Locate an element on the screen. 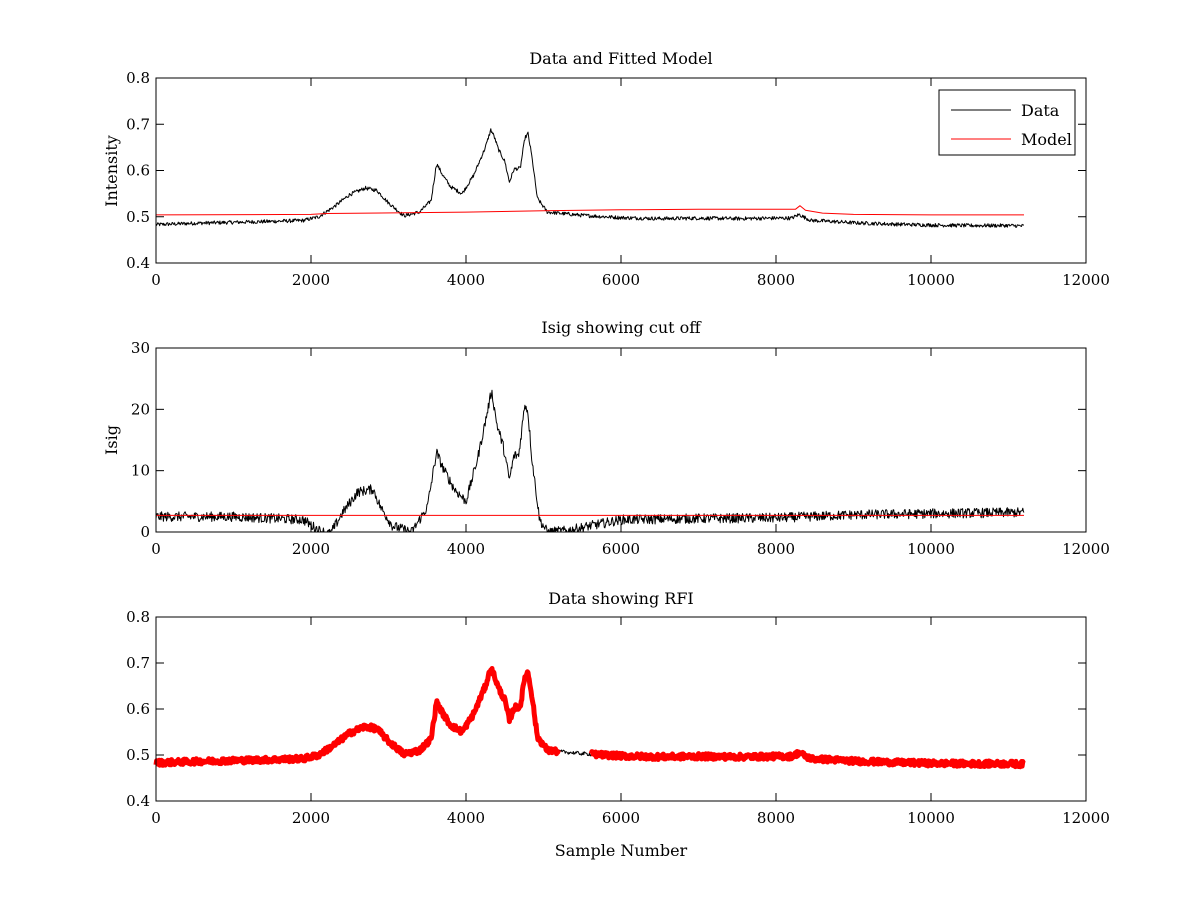 This screenshot has width=1200, height=900. panel-title: Data and Fitted Model is located at coordinates (620, 58).